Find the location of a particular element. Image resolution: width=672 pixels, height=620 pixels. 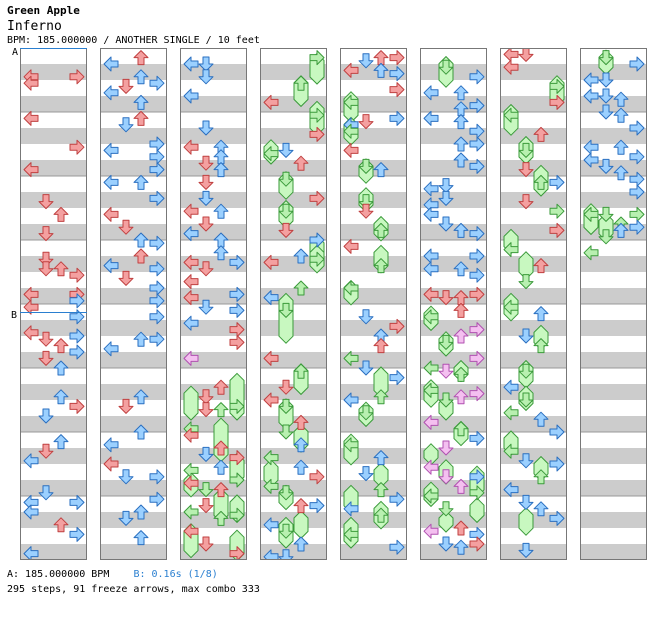

song-title: Green Apple is located at coordinates (43, 10).